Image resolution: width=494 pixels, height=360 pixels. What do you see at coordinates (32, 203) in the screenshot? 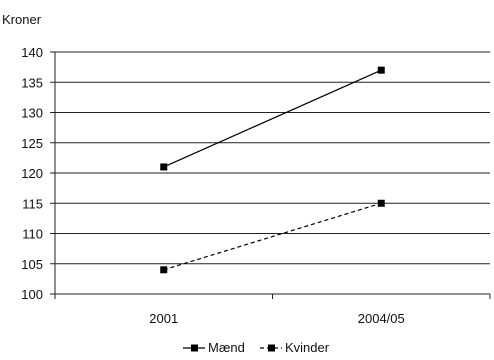
I see `y-tick-label: 115` at bounding box center [32, 203].